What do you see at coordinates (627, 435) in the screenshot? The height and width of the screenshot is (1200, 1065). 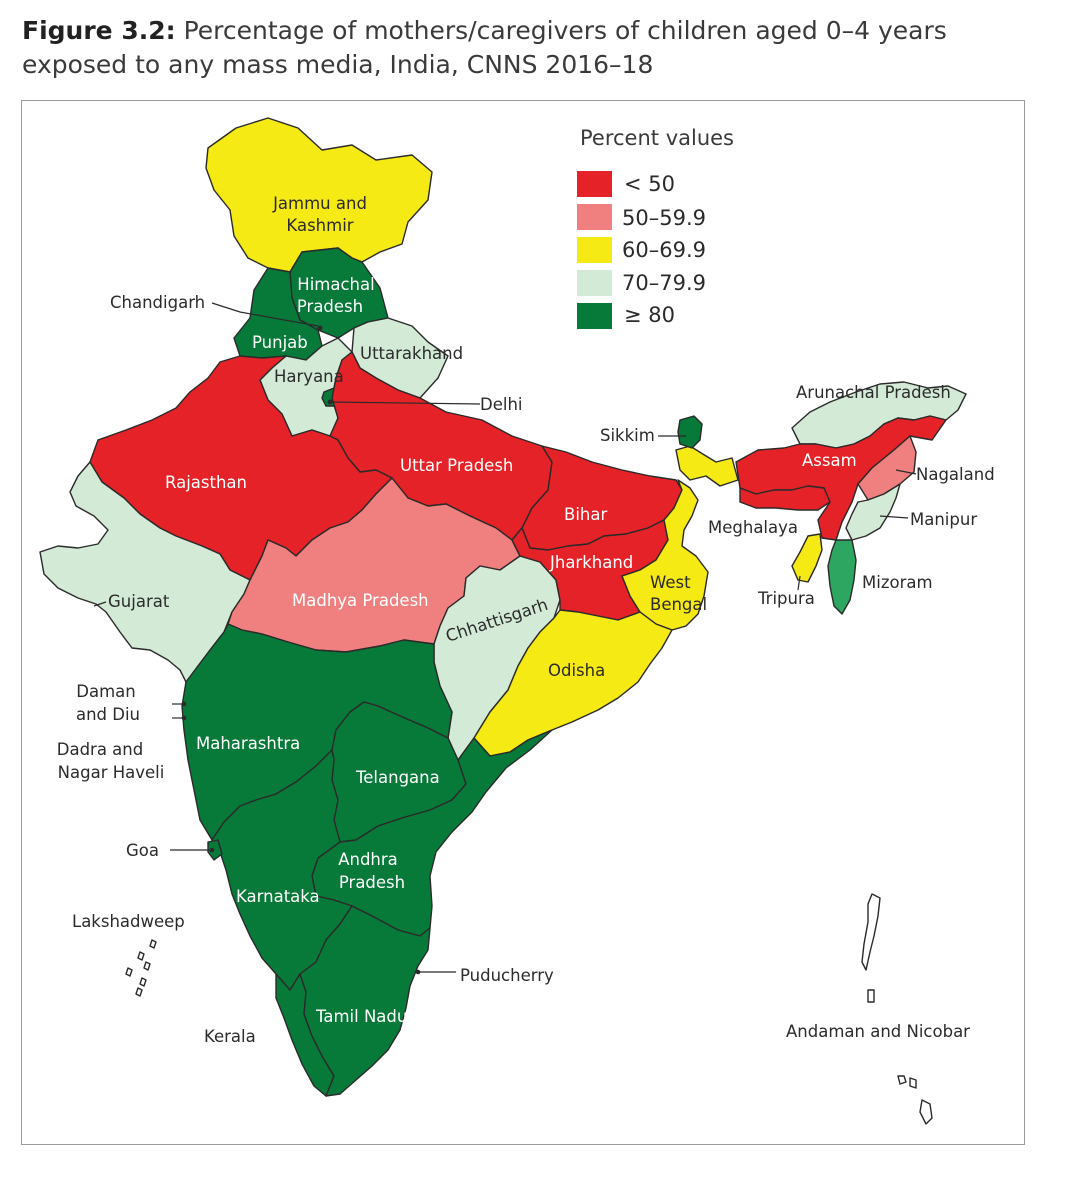 I see `label-sikkim: Sikkim` at bounding box center [627, 435].